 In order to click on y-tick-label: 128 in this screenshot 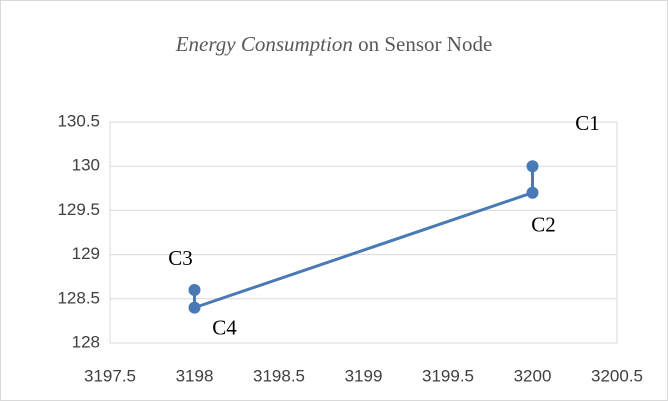, I will do `click(86, 341)`.